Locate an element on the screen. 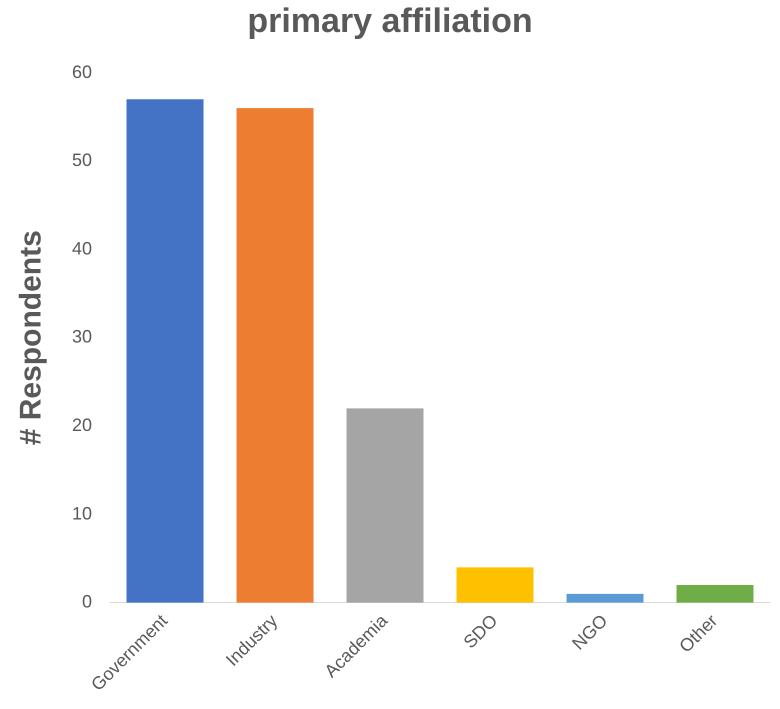 The width and height of the screenshot is (780, 709). y-tick-label: 30 is located at coordinates (82, 336).